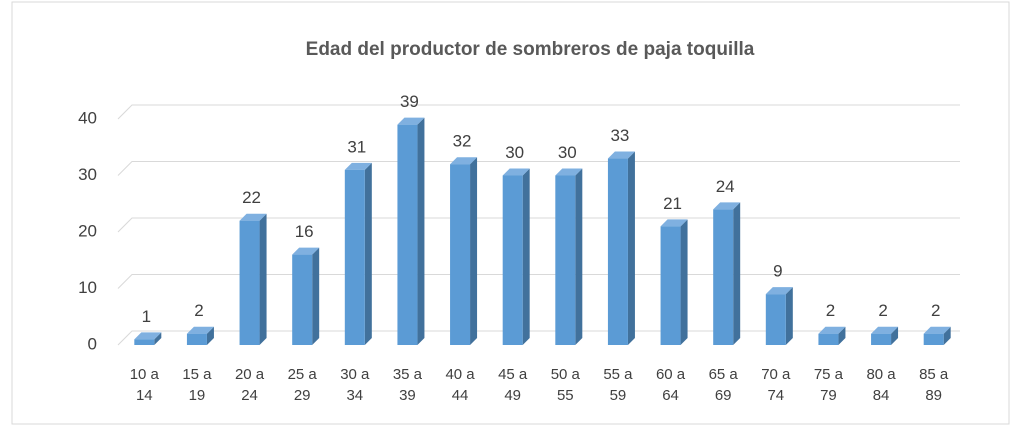  What do you see at coordinates (670, 385) in the screenshot?
I see `x-tick-label: 60 a 64` at bounding box center [670, 385].